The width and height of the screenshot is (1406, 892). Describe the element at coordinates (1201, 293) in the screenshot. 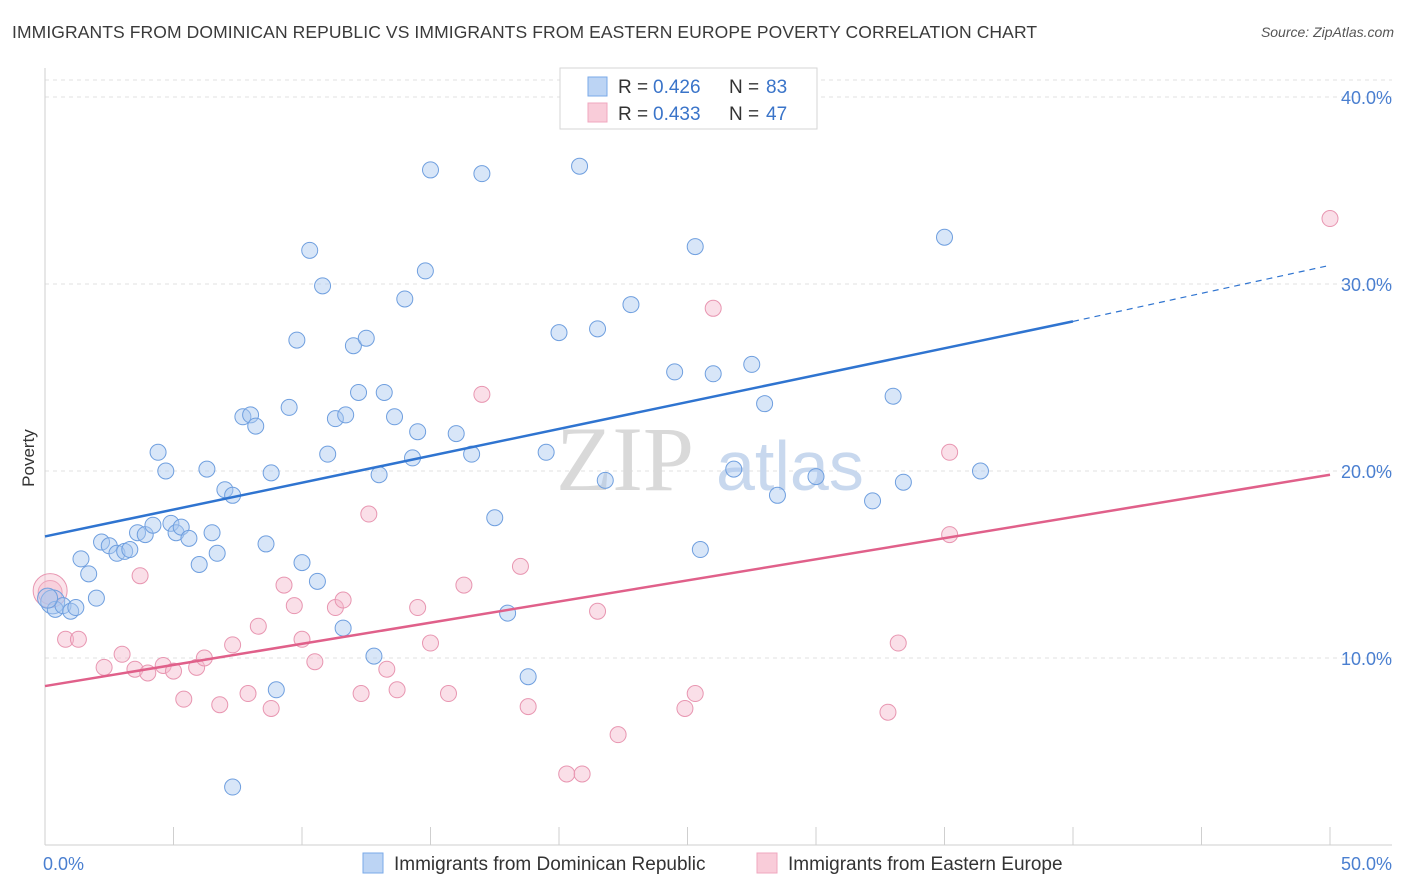

I see `trend-line-dominican-extension` at that location.